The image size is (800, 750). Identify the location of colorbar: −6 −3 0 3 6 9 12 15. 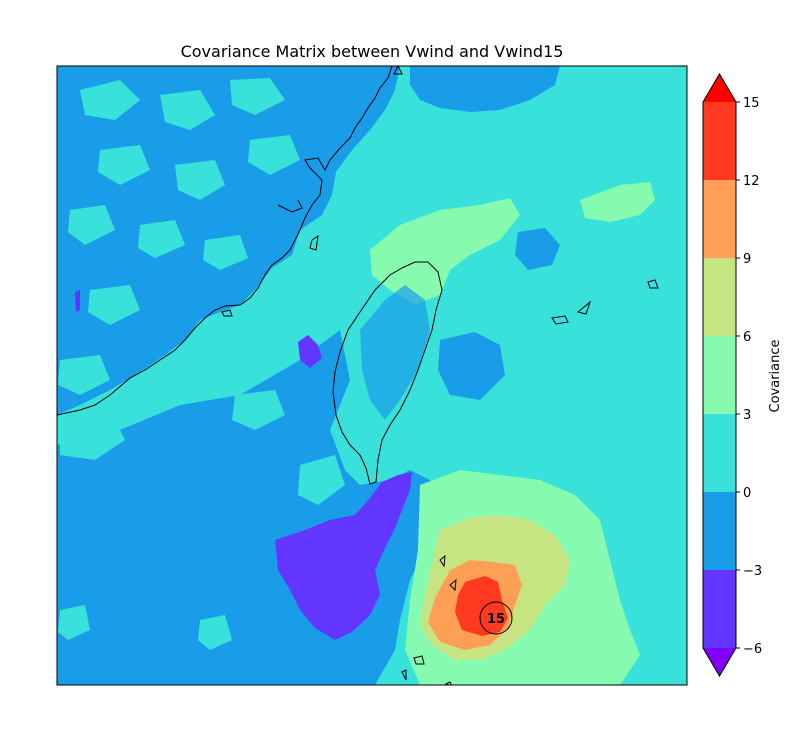
(732, 375).